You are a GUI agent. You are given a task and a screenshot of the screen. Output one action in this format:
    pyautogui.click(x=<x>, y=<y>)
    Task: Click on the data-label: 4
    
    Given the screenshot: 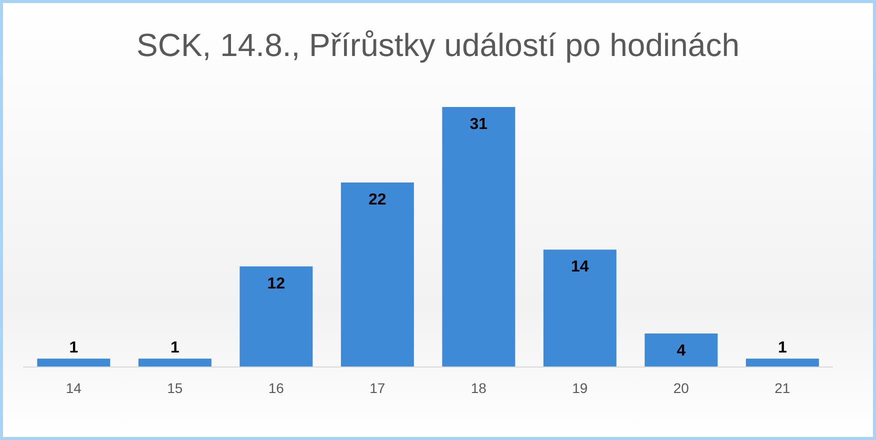 What is the action you would take?
    pyautogui.click(x=681, y=351)
    